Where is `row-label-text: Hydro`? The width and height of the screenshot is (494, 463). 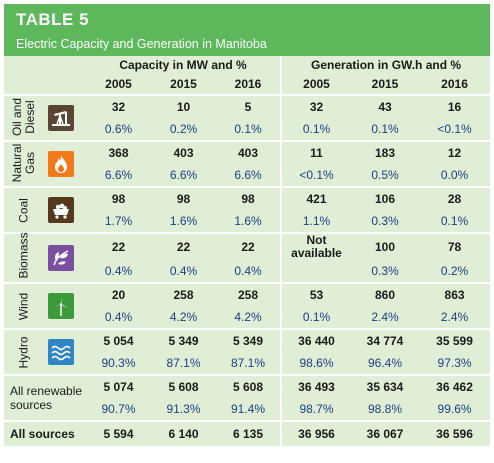 row-label-text: Hydro is located at coordinates (23, 352).